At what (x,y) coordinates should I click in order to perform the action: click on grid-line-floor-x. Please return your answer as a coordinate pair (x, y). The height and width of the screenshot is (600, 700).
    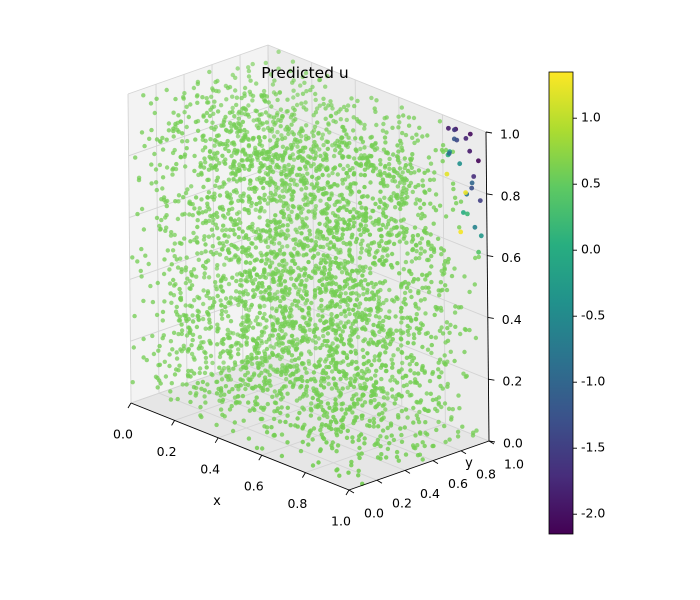
    Looking at the image, I should click on (288, 413).